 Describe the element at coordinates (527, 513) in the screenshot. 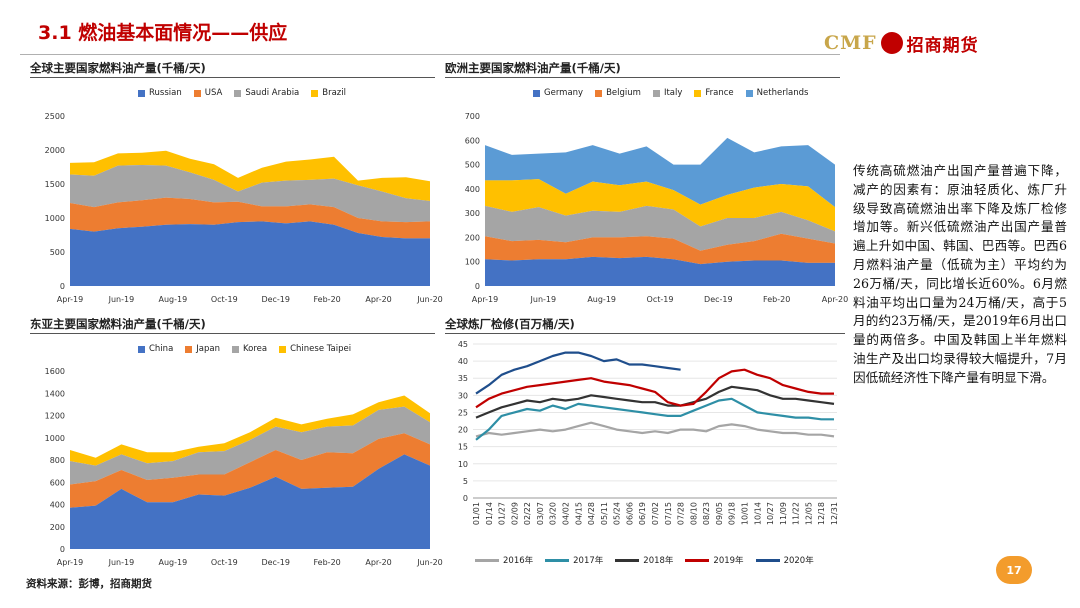

I see `x-tick-label: 02/22` at that location.